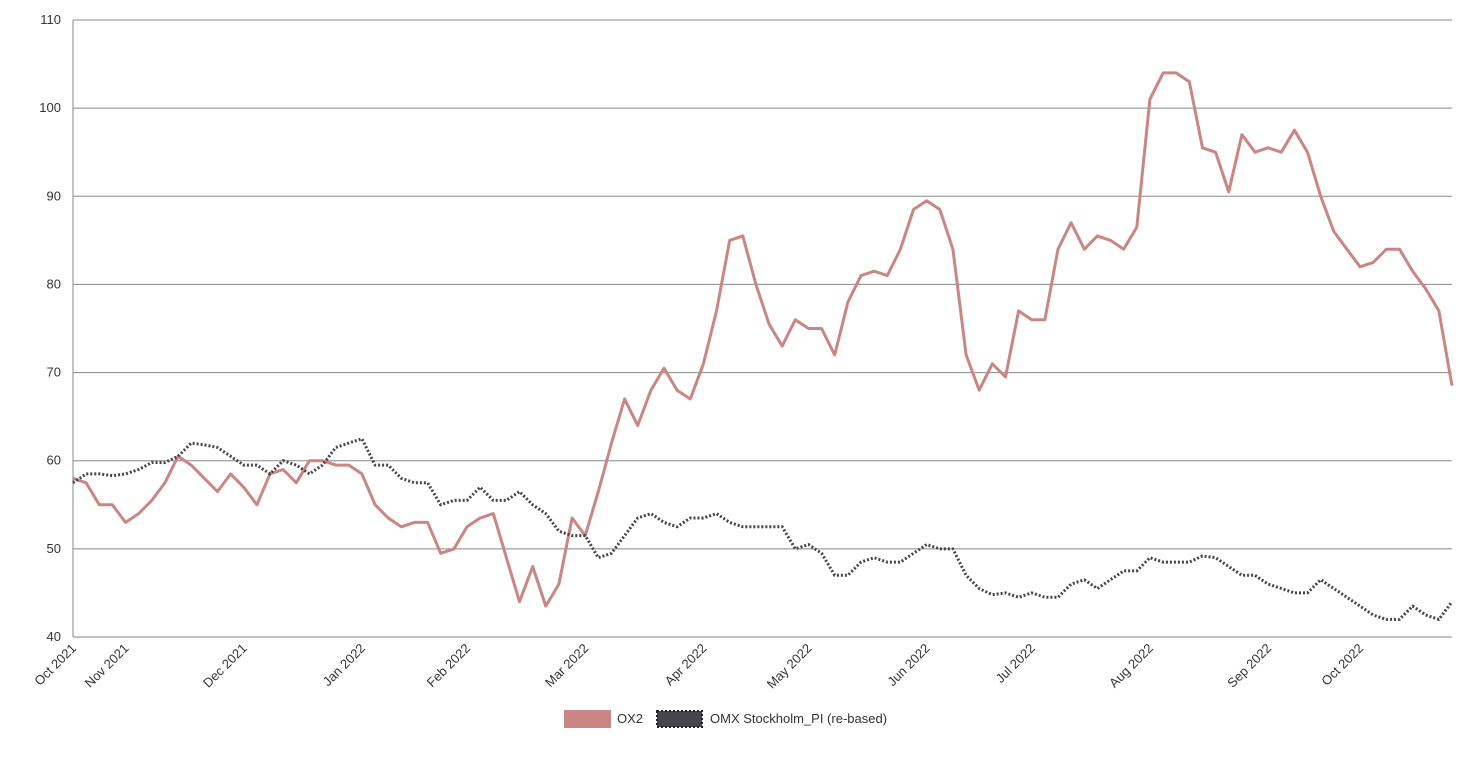  What do you see at coordinates (54, 548) in the screenshot?
I see `y-tick-label: 50` at bounding box center [54, 548].